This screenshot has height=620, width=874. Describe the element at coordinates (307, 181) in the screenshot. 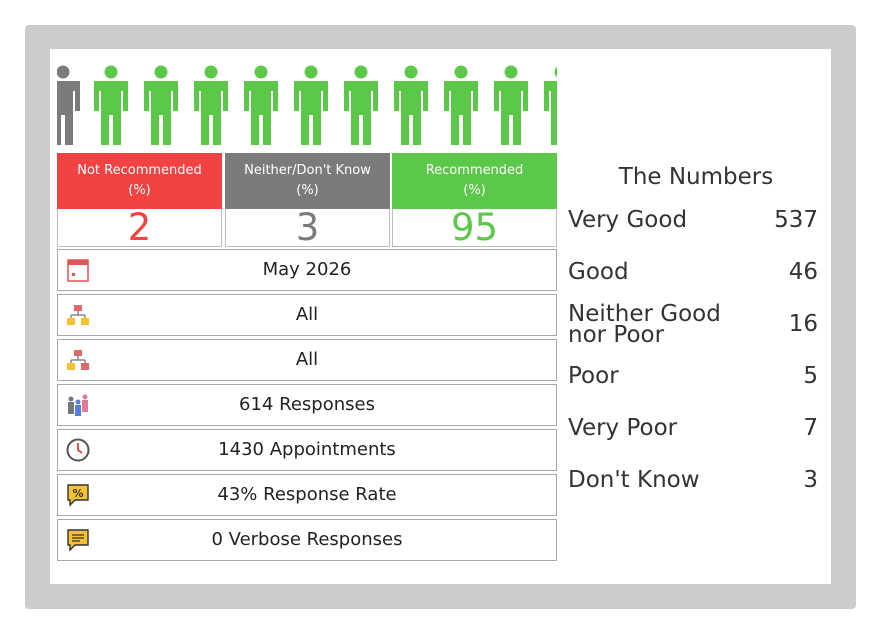

I see `neither-header: Neither/Don't Know (%)` at that location.